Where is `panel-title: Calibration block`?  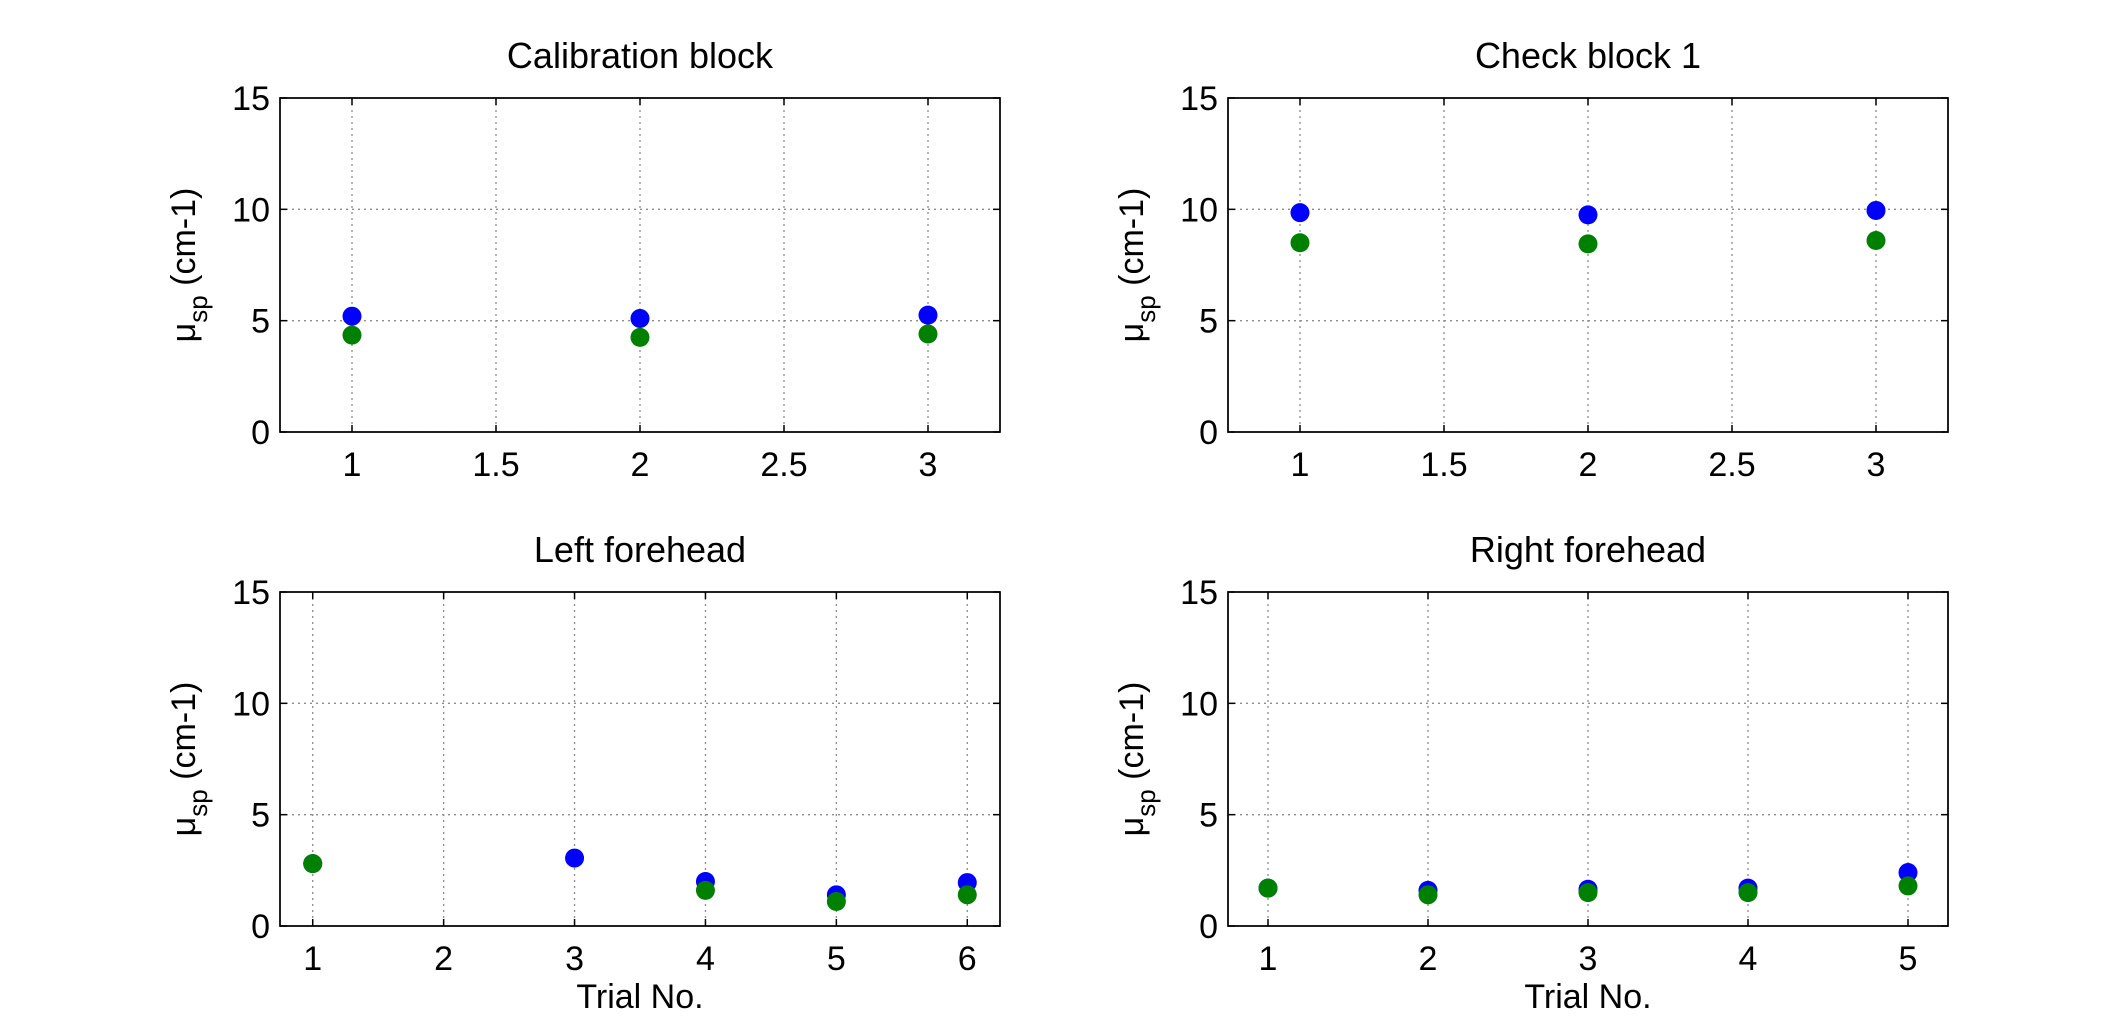 panel-title: Calibration block is located at coordinates (640, 55).